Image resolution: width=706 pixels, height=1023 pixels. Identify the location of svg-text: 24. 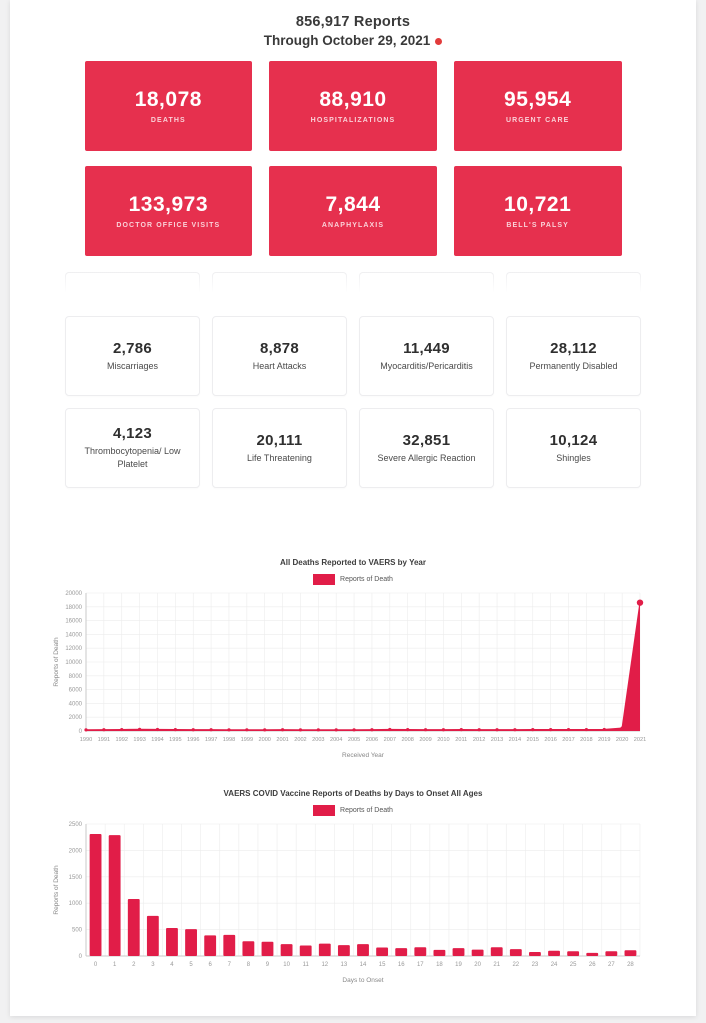
(554, 965).